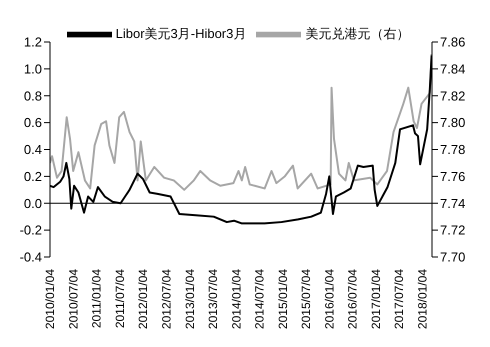 The width and height of the screenshot is (490, 347). Describe the element at coordinates (31, 257) in the screenshot. I see `y-tick-label: -0.4` at that location.